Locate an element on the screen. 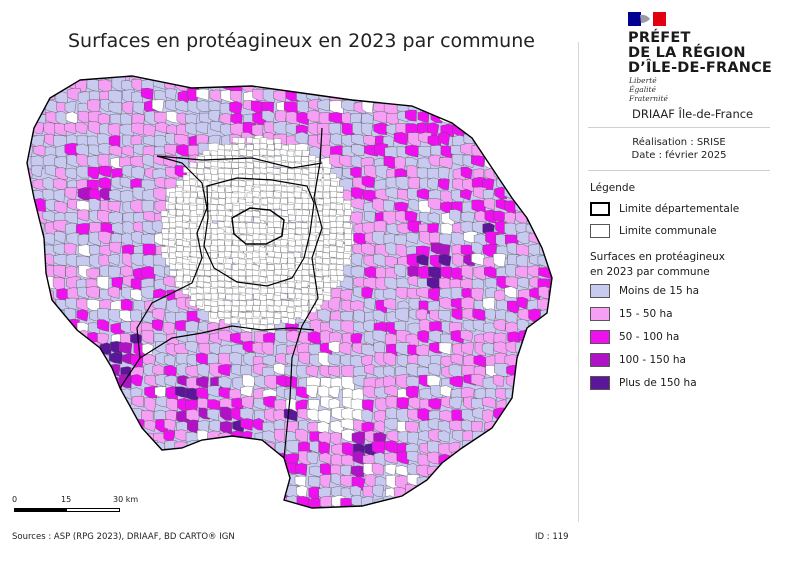  dept-limit-paris is located at coordinates (258, 226).